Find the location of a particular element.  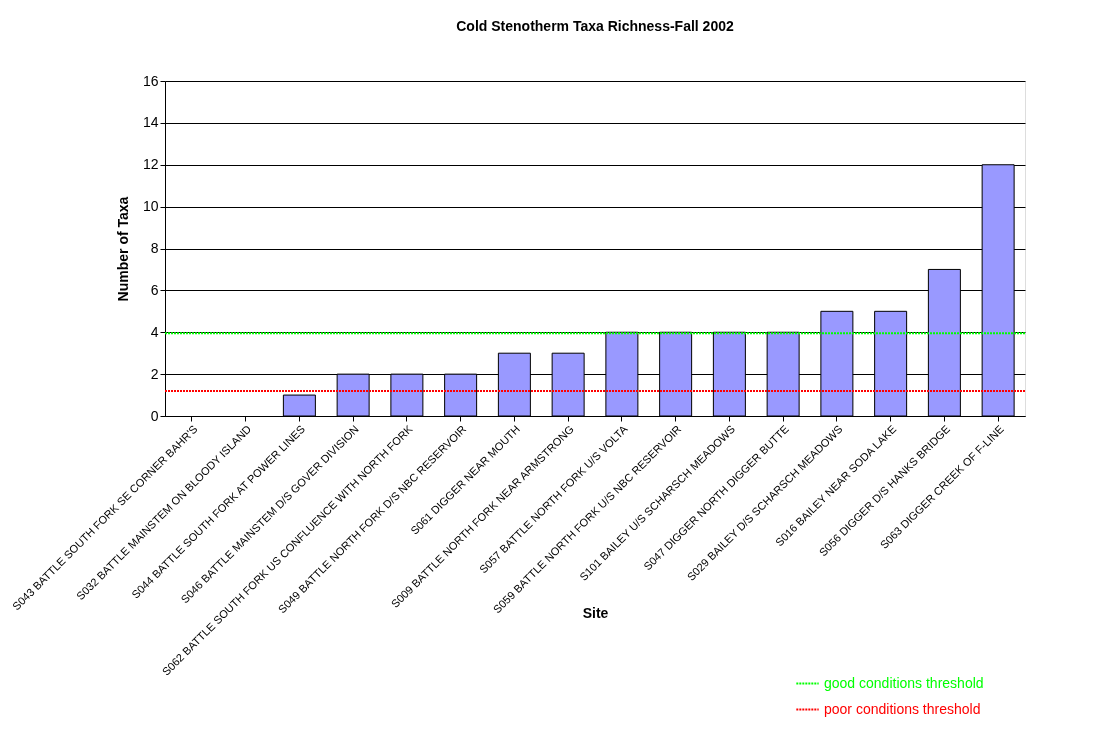

legend-label: poor conditions threshold is located at coordinates (902, 708).